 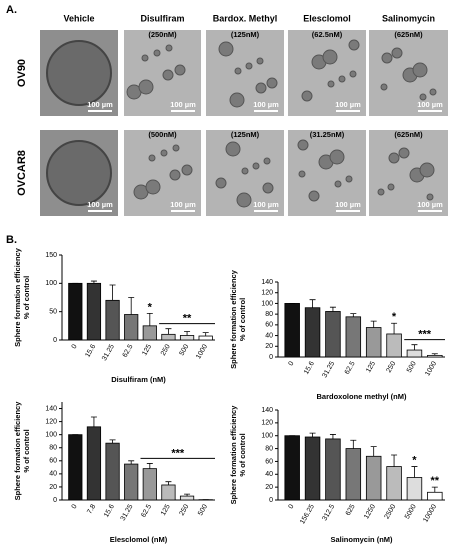 I want to click on column-header: Bardox. Methyl, so click(x=245, y=18).